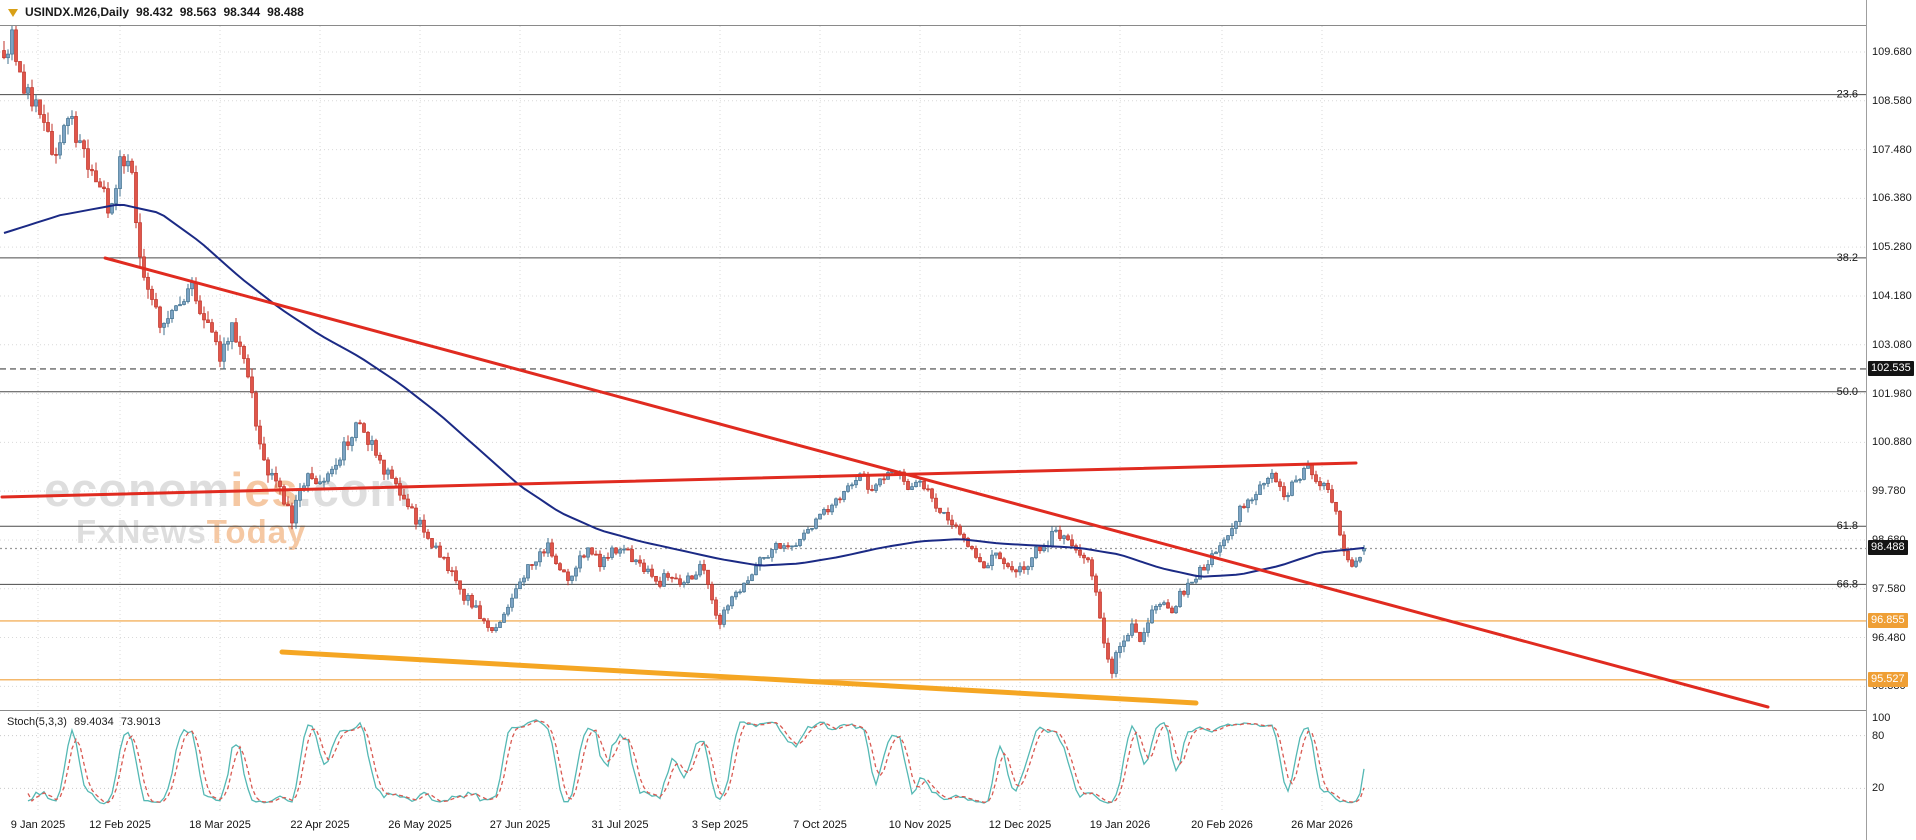 Image resolution: width=1916 pixels, height=840 pixels. I want to click on stoch-k-value: 89.4034, so click(93, 722).